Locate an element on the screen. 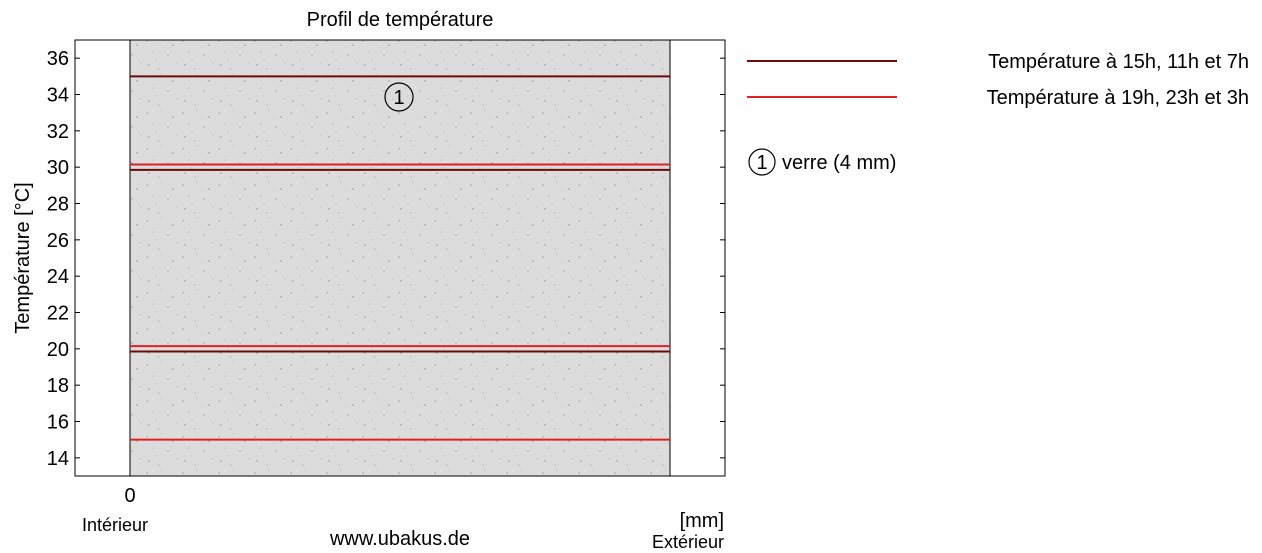  y-tick-label: 30 is located at coordinates (58, 168).